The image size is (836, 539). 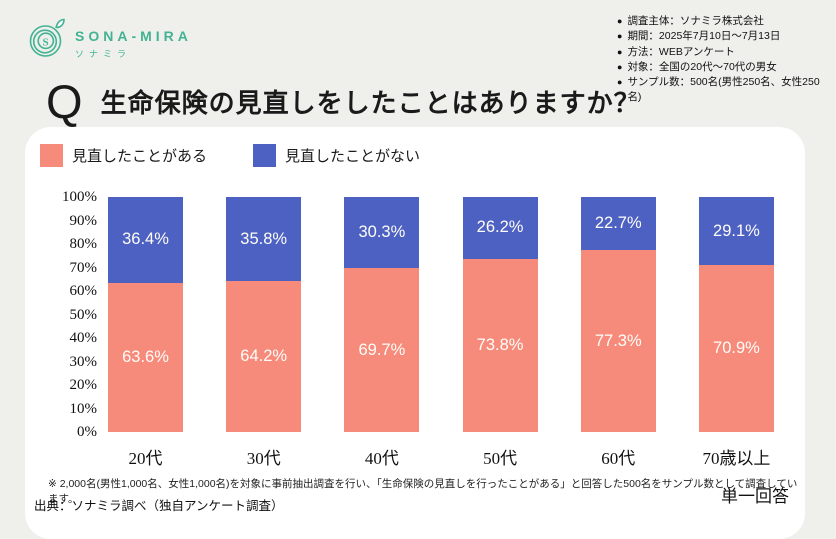 What do you see at coordinates (64, 101) in the screenshot?
I see `question-mark: Q` at bounding box center [64, 101].